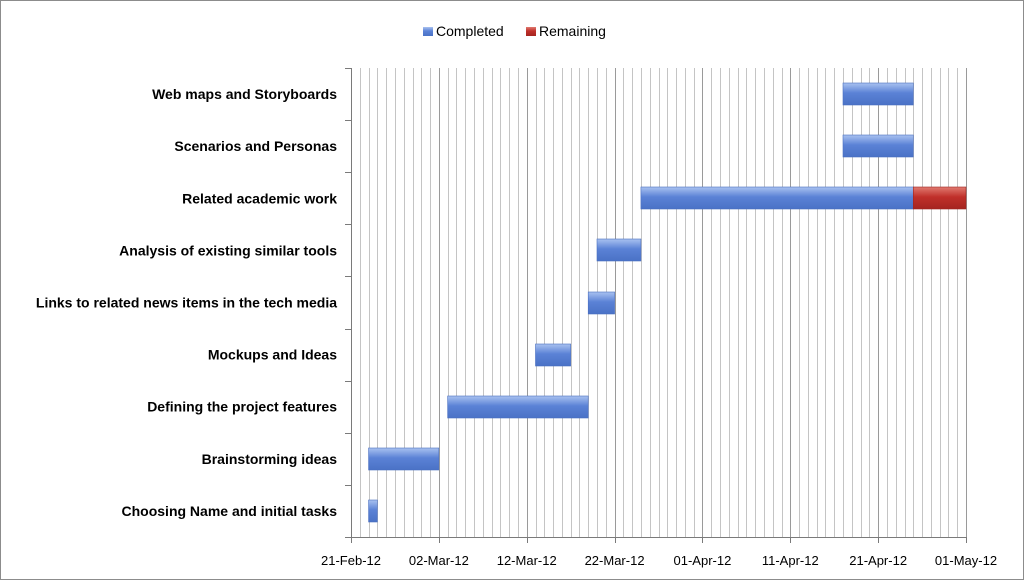 This screenshot has height=580, width=1024. Describe the element at coordinates (470, 31) in the screenshot. I see `legend-label-completed: Completed` at that location.